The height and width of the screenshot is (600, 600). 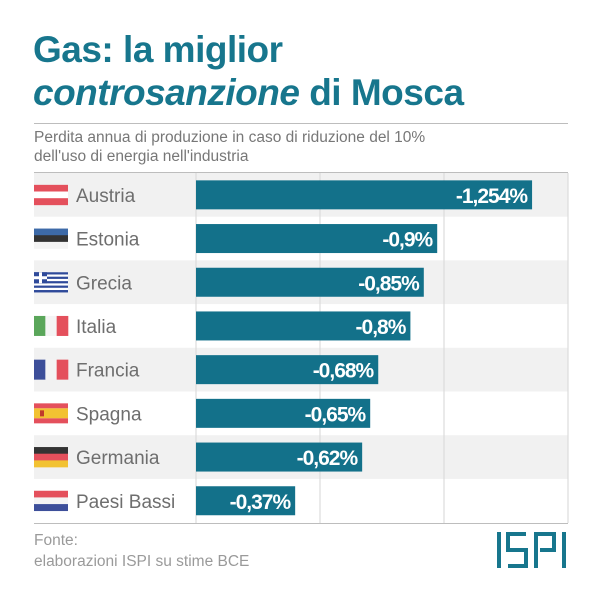 I want to click on italy-flag, so click(x=51, y=325).